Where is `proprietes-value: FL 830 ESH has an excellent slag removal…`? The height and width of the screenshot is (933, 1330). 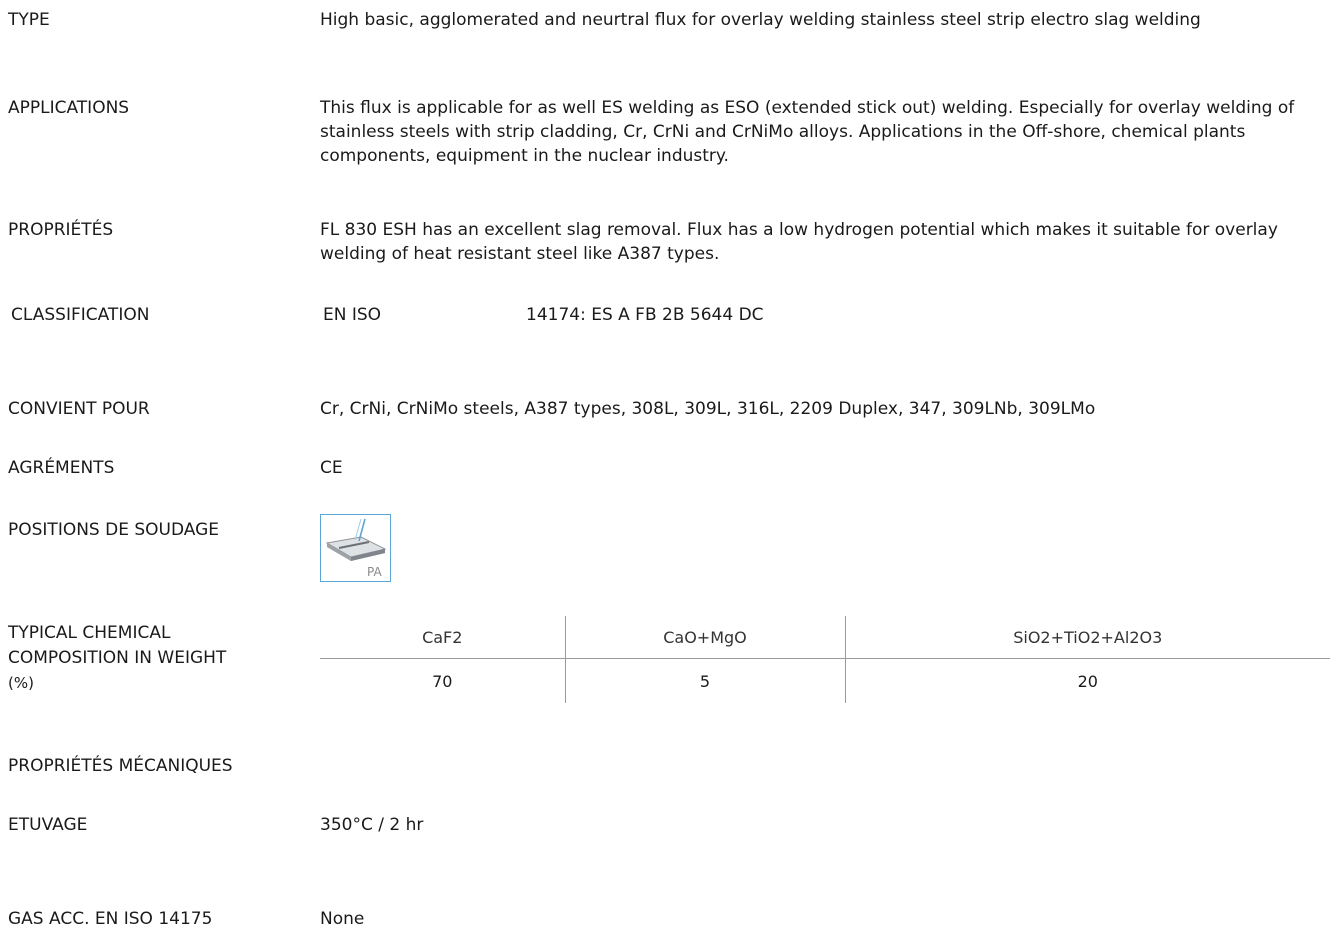 proprietes-value: FL 830 ESH has an excellent slag removal… is located at coordinates (799, 242).